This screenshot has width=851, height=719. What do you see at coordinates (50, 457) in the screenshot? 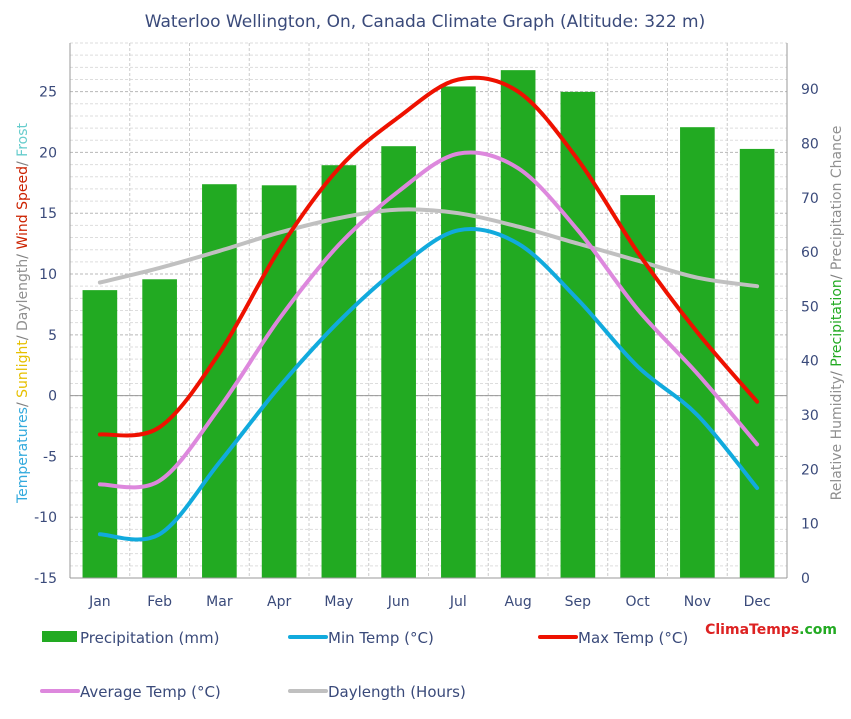
I see `left-tick-label: -5` at bounding box center [50, 457].